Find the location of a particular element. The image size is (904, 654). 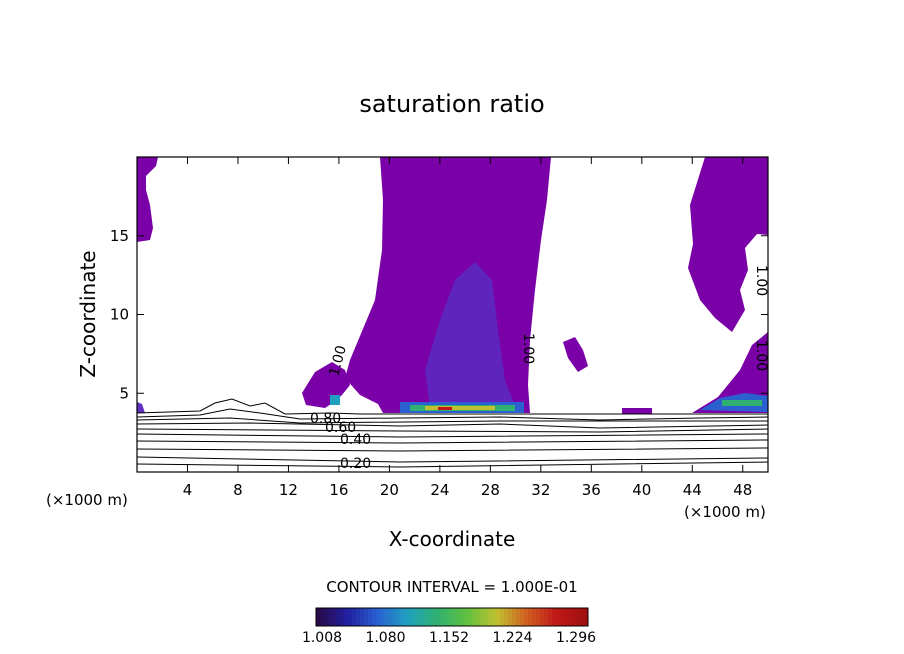

colorbar: 1.008 1.080 1.152 1.224 1.296 is located at coordinates (449, 626).